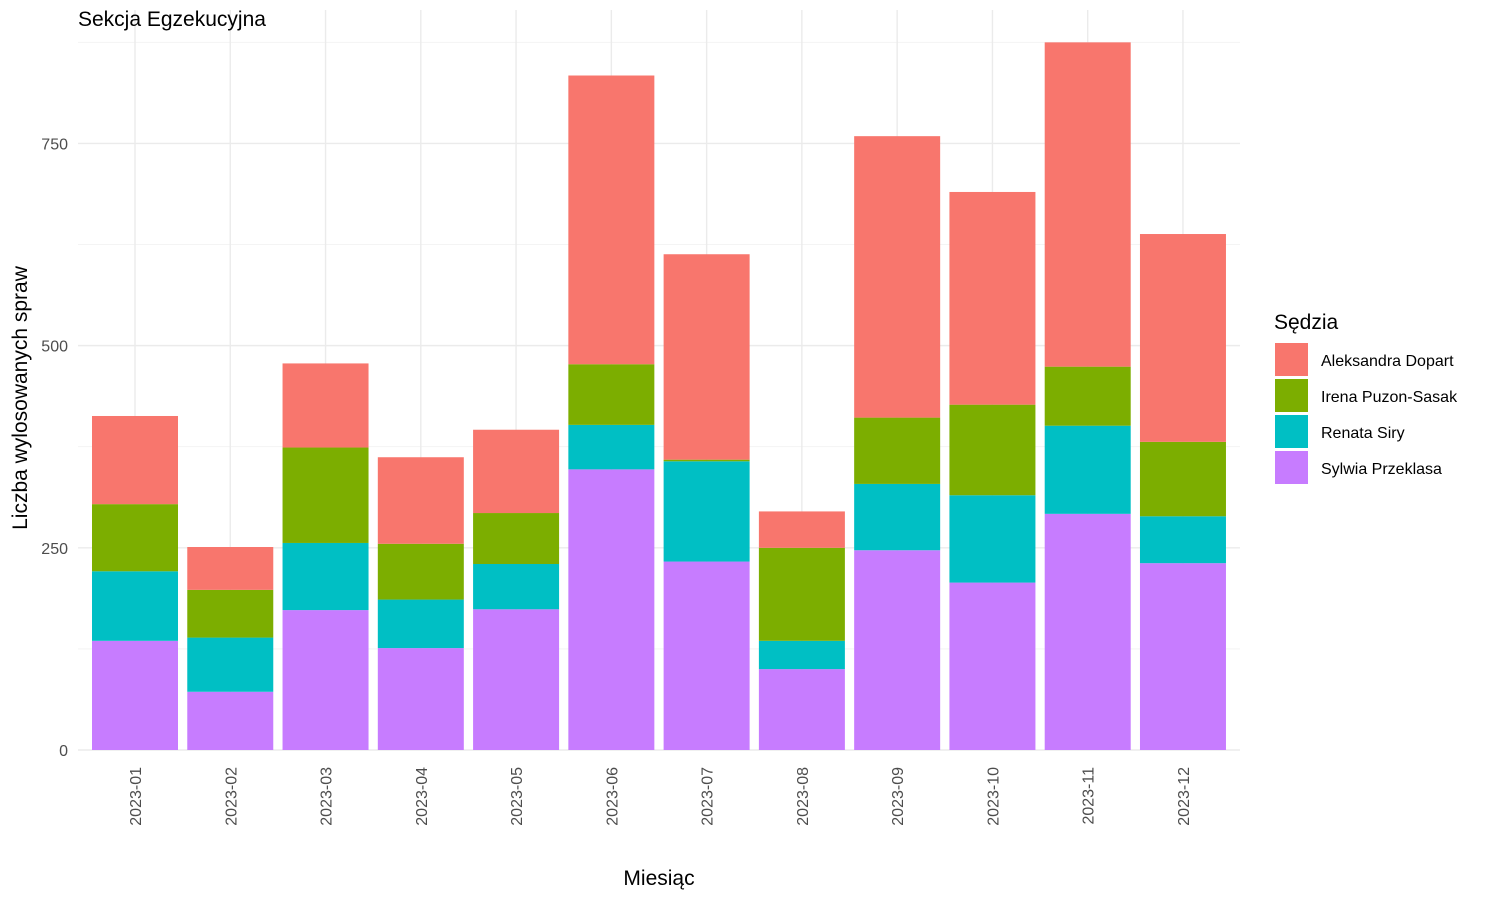 Image resolution: width=1500 pixels, height=905 pixels. Describe the element at coordinates (993, 796) in the screenshot. I see `x-tick-label: 2023-10` at that location.